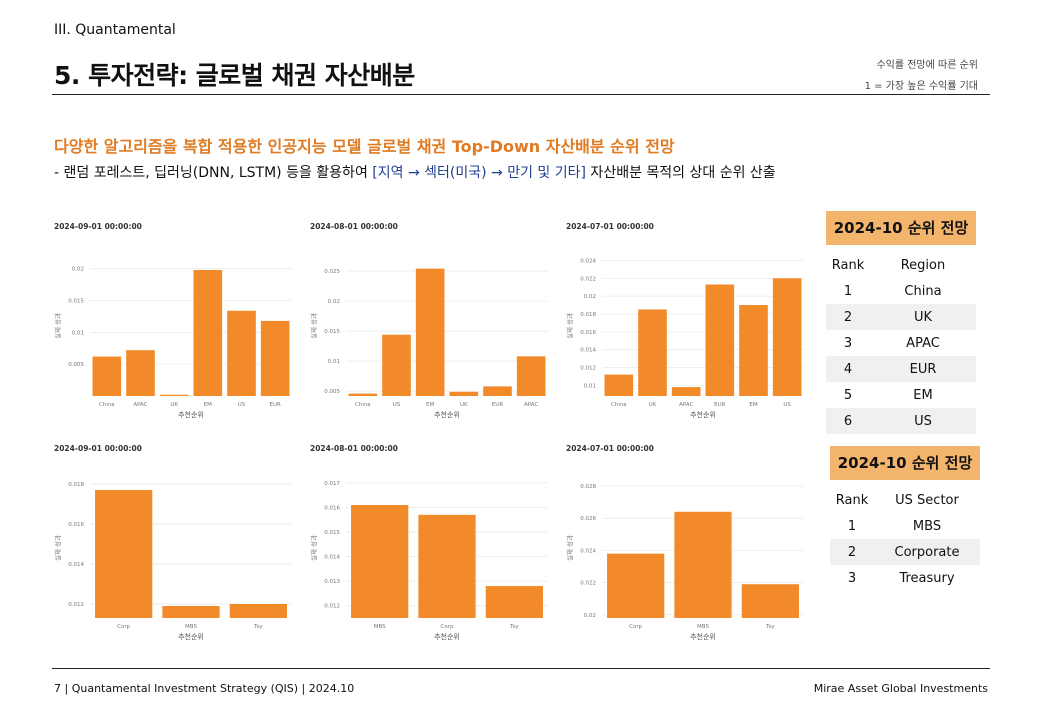 This screenshot has width=1040, height=720. Describe the element at coordinates (848, 421) in the screenshot. I see `rank-cell: 6` at that location.